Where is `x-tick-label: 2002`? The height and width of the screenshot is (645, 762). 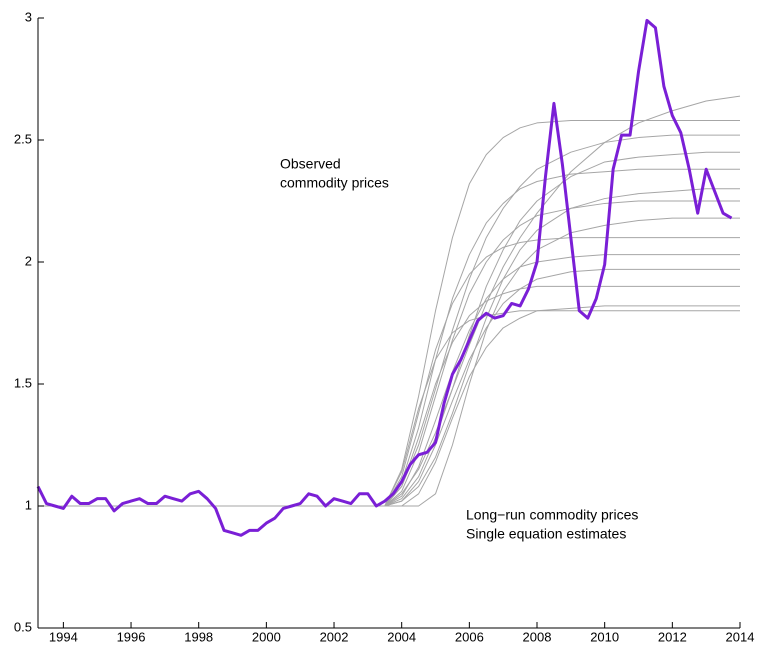
x-tick-label: 2002 is located at coordinates (334, 636).